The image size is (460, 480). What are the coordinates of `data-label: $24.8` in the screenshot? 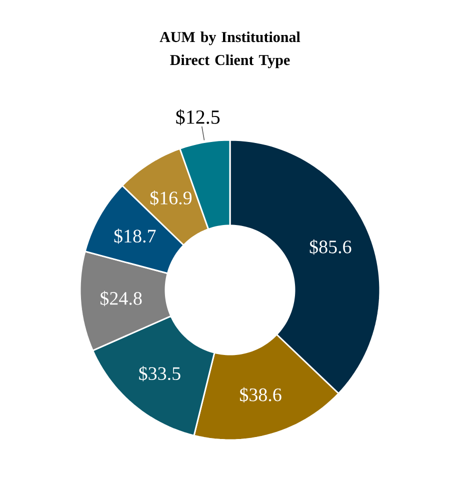 It's located at (121, 298).